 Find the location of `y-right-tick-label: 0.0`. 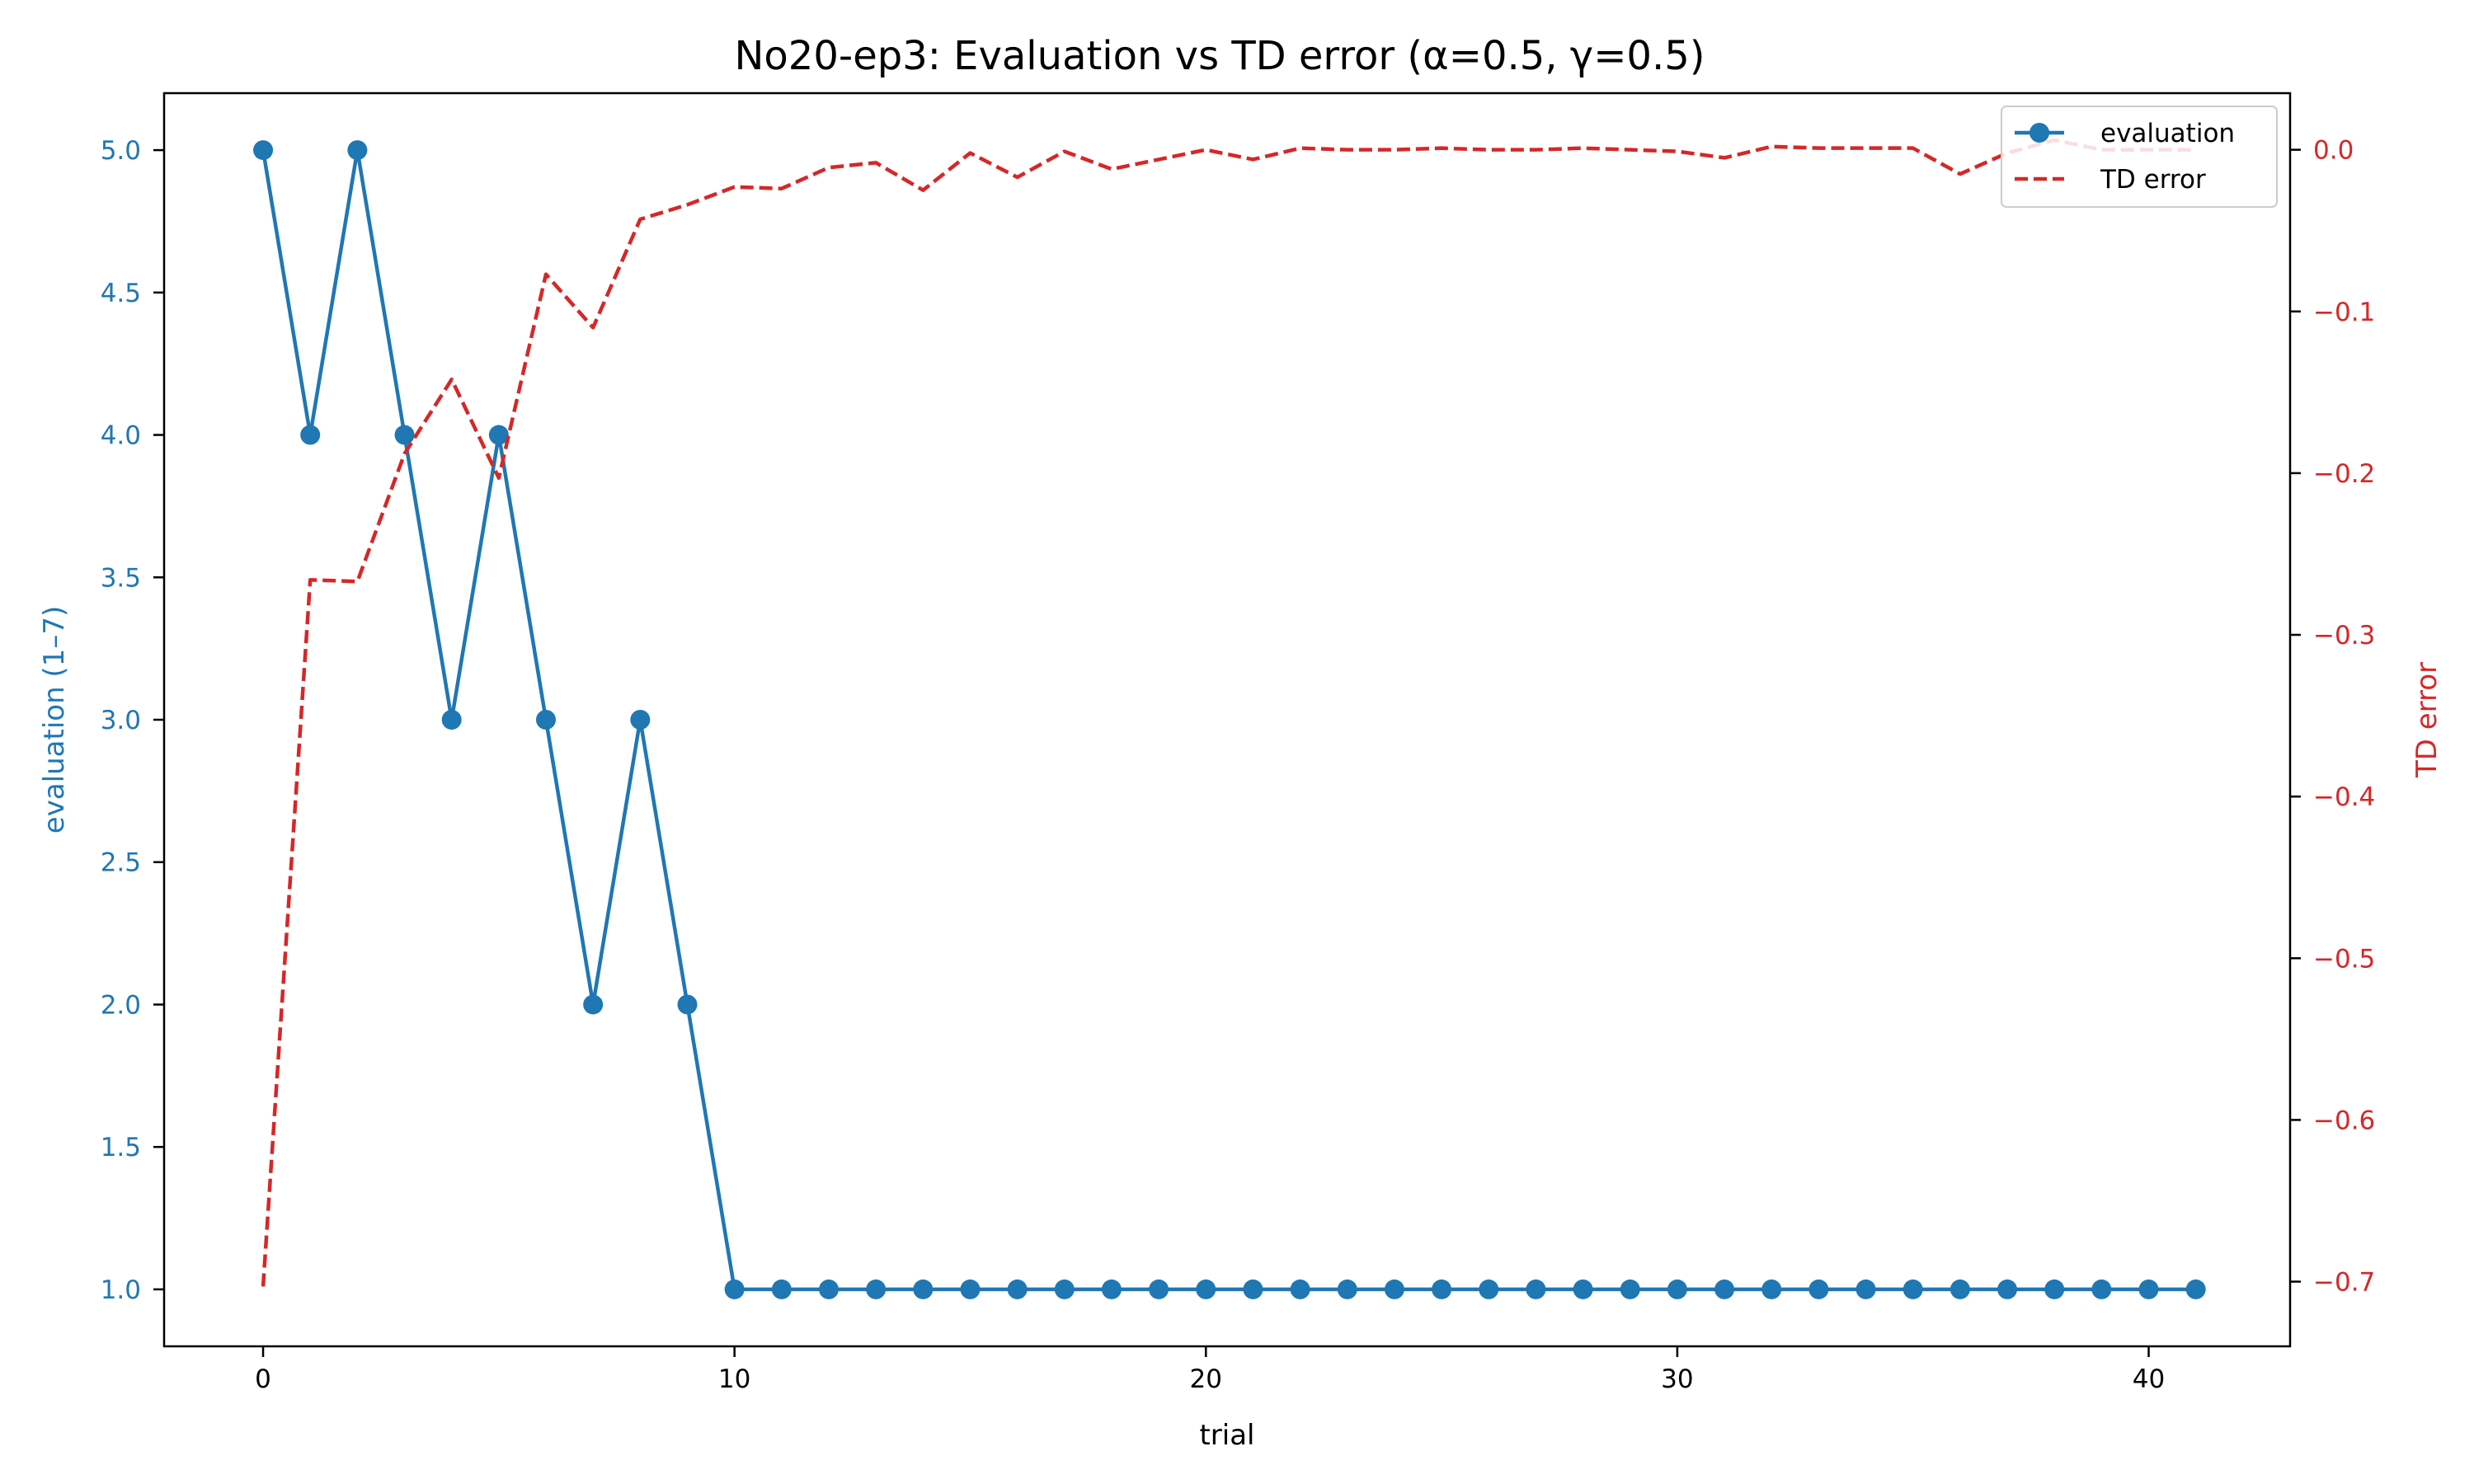

y-right-tick-label: 0.0 is located at coordinates (2333, 151).